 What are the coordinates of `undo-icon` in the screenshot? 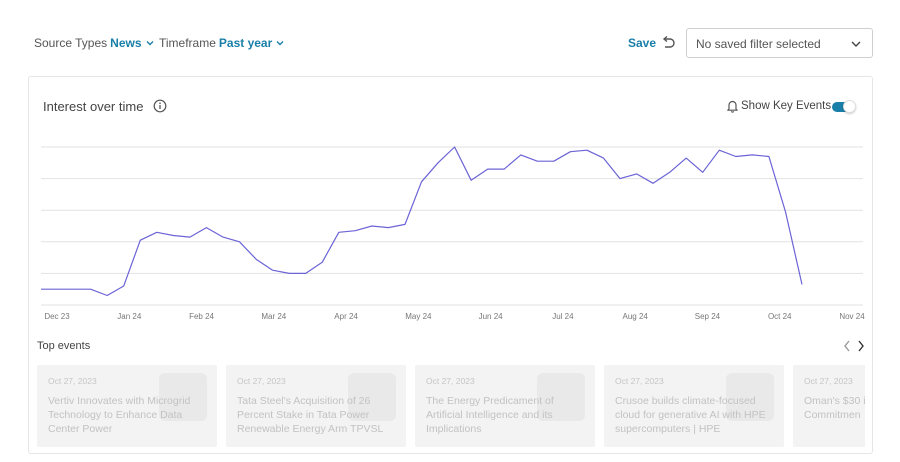 It's located at (668, 43).